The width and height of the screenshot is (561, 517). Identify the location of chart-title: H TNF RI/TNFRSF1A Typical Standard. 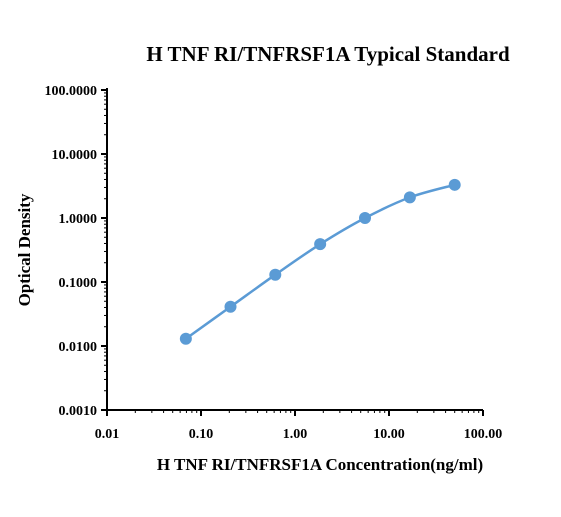
(328, 54).